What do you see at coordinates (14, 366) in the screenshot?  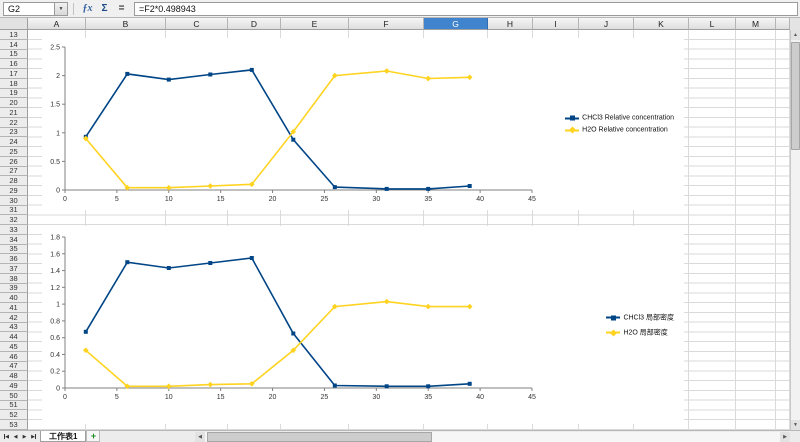 I see `row-header-47: 47` at bounding box center [14, 366].